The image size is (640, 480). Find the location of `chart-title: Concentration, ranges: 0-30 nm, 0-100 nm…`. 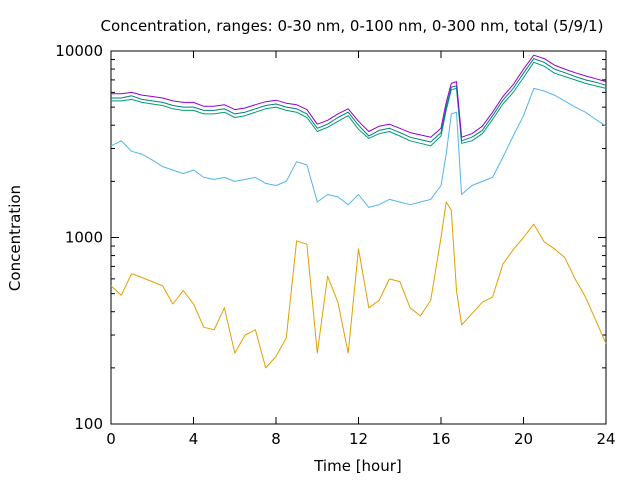

chart-title: Concentration, ranges: 0-30 nm, 0-100 nm… is located at coordinates (352, 26).